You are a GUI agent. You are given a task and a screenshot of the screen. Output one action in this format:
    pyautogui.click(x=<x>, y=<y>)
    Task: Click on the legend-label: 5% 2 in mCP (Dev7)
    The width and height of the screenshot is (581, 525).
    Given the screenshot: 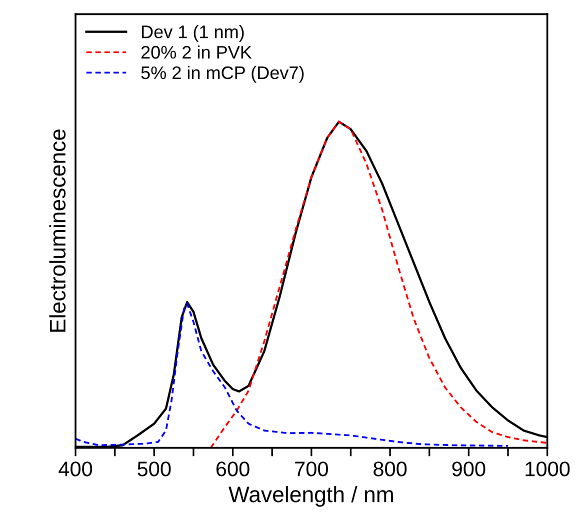 What is the action you would take?
    pyautogui.click(x=222, y=74)
    